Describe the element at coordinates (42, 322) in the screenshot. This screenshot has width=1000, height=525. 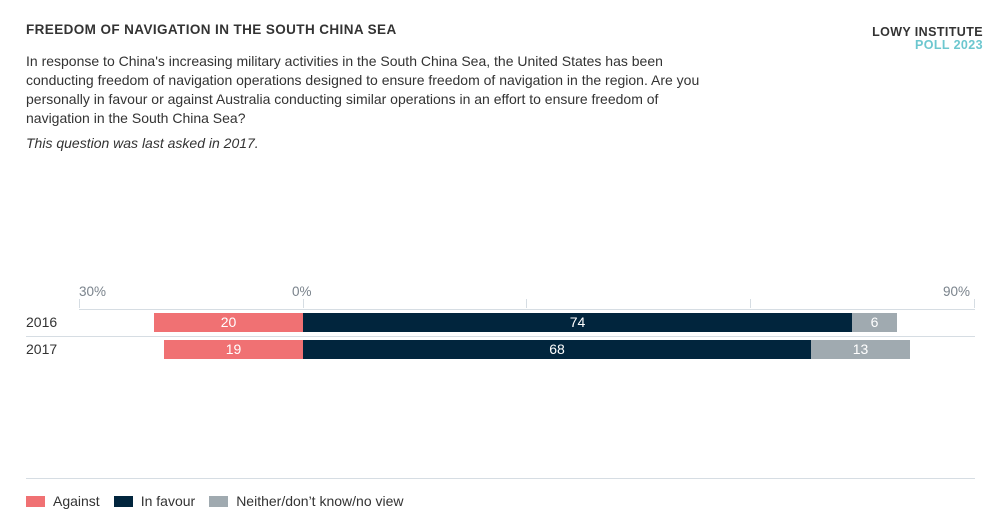
I see `row-label-2016: 2016` at that location.